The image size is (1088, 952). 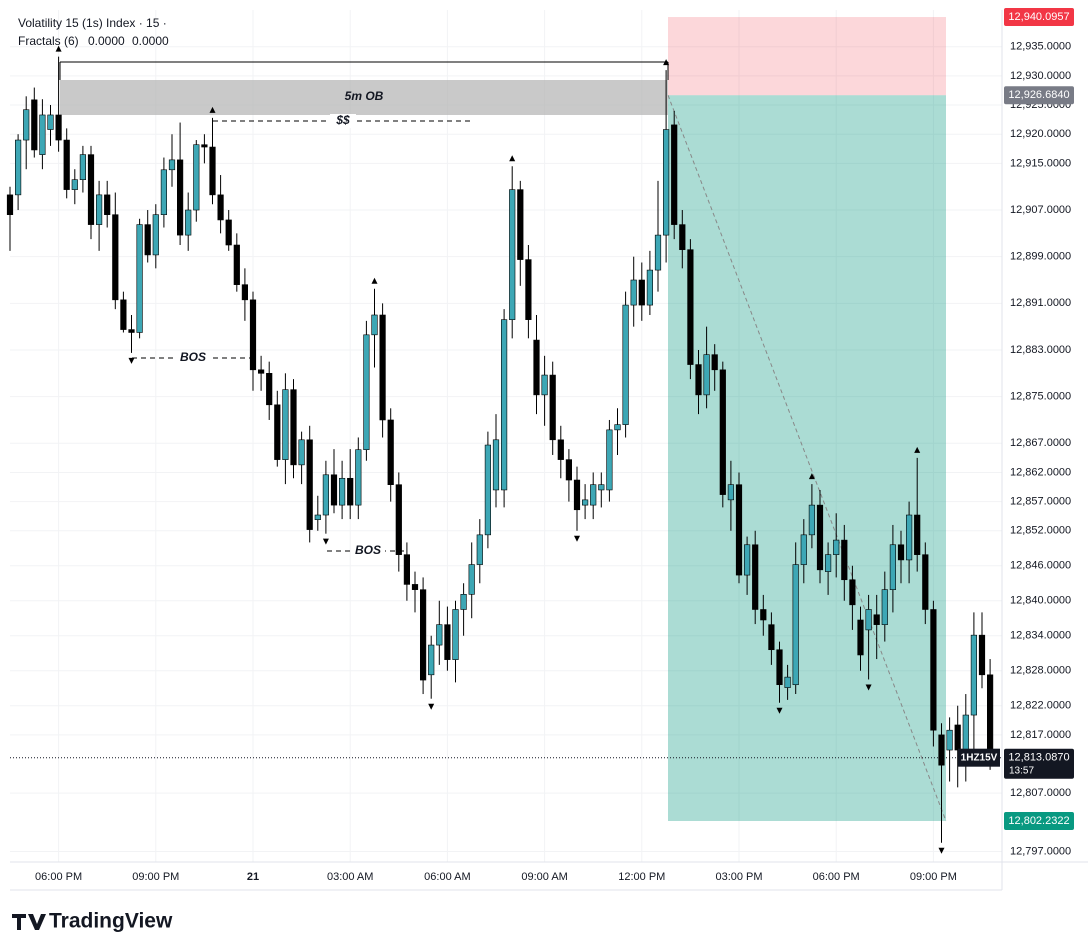 I want to click on countdown-label: 13:57, so click(x=1021, y=770).